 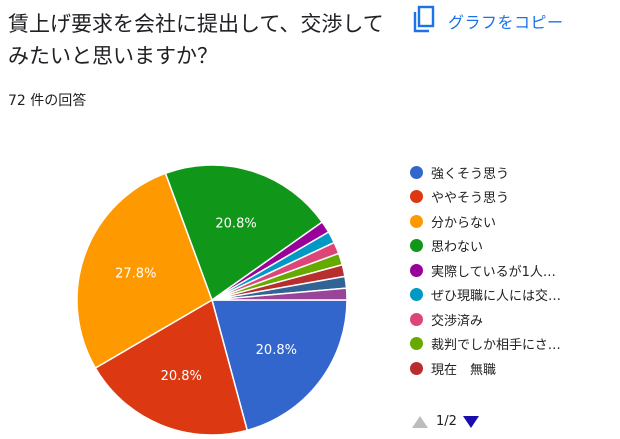 I want to click on copy-chart-button: グラフをコピー, so click(x=488, y=21).